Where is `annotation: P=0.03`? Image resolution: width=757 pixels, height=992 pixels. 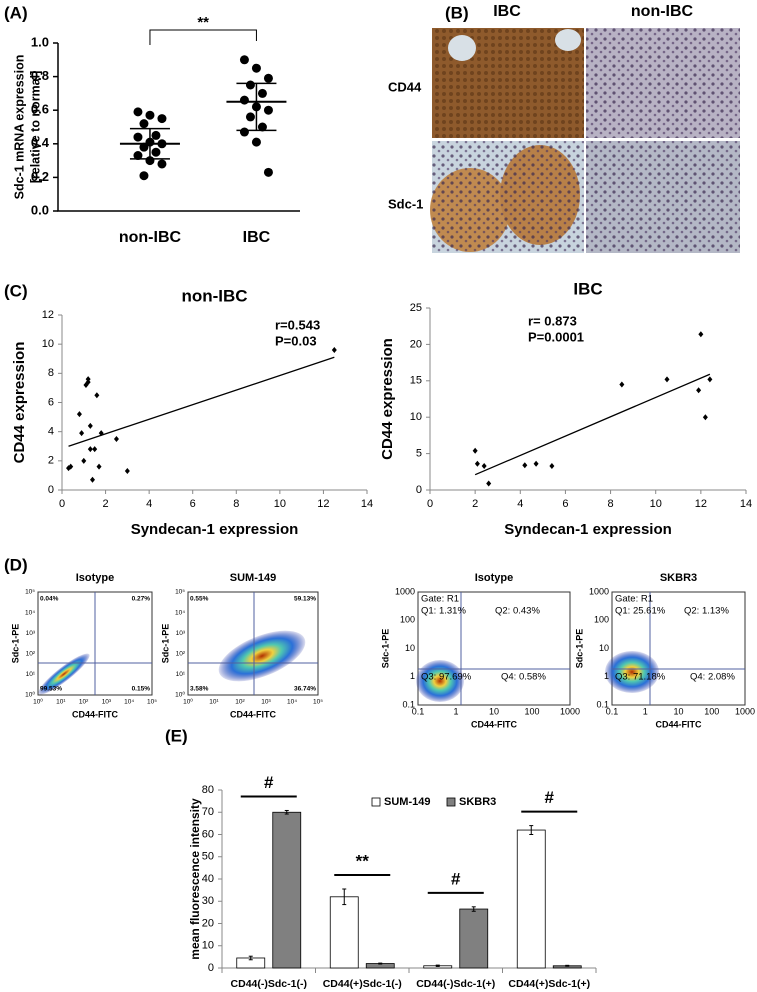 annotation: P=0.03 is located at coordinates (296, 340).